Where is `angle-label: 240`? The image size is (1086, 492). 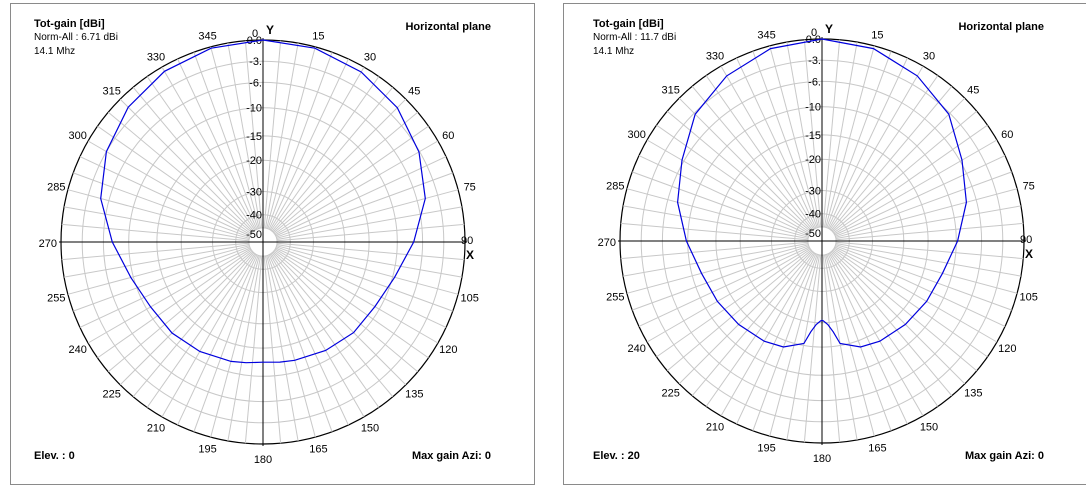 angle-label: 240 is located at coordinates (637, 349).